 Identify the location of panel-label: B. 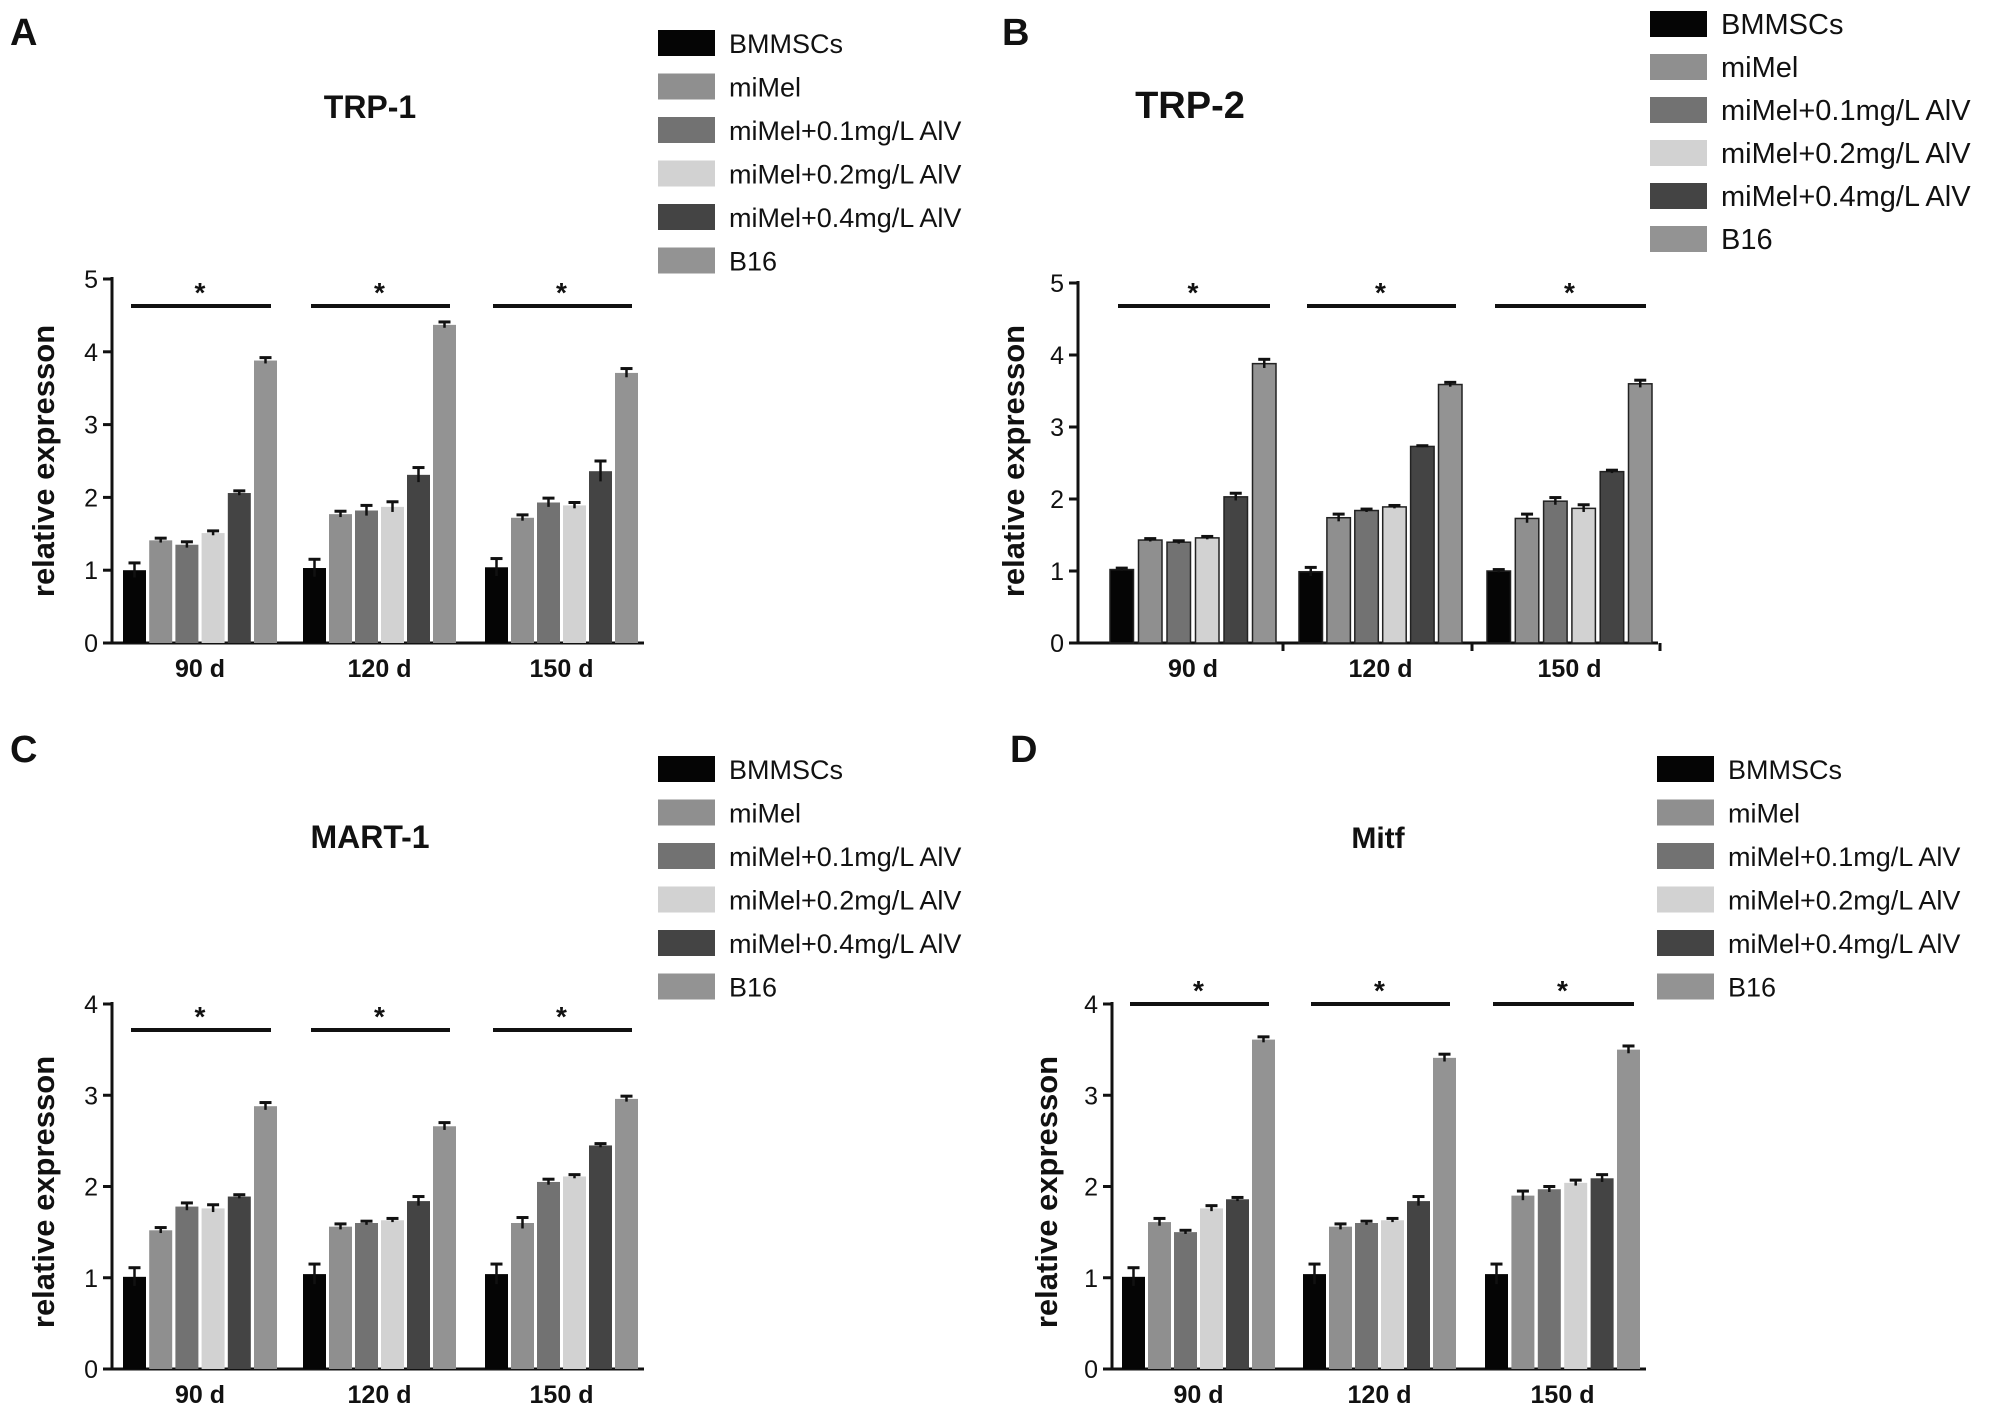
(1015, 33).